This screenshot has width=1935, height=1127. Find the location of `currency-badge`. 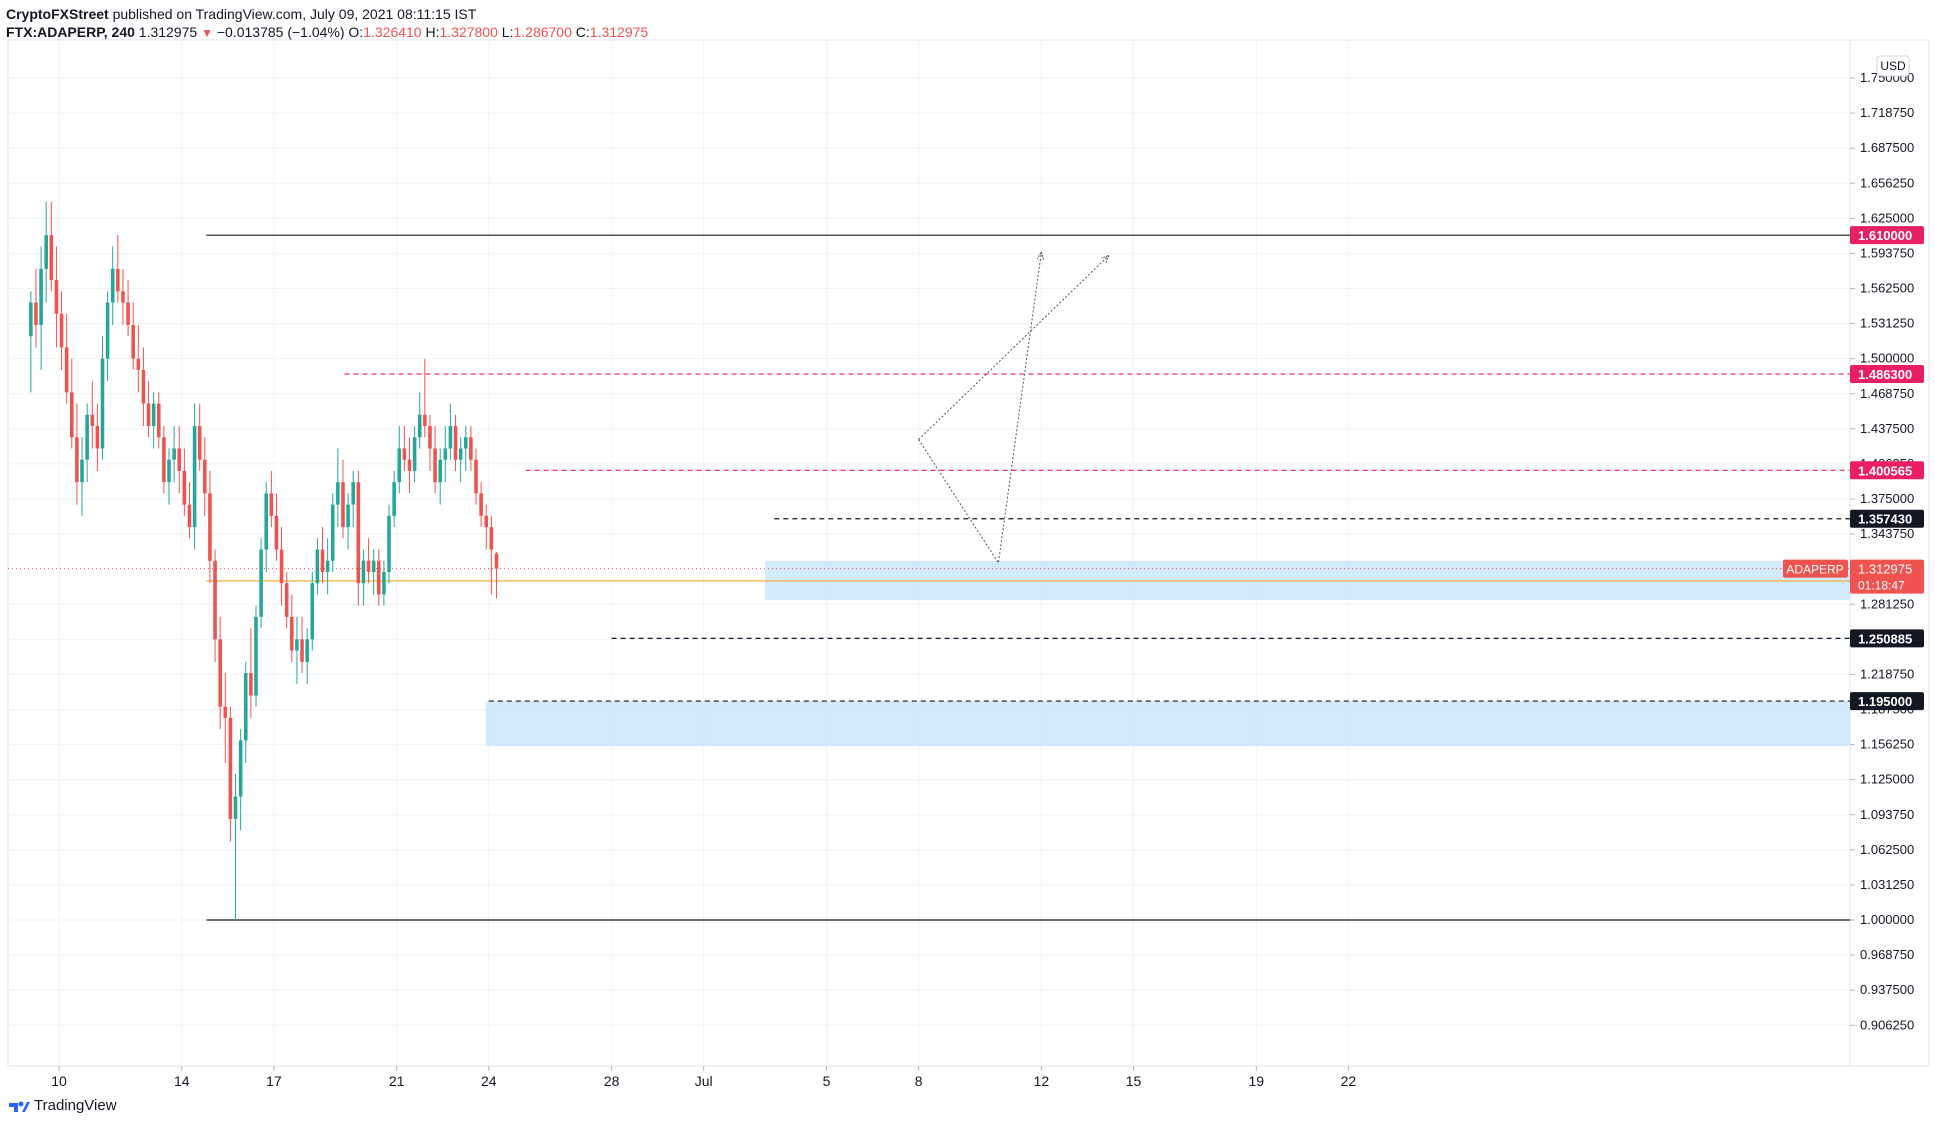

currency-badge is located at coordinates (1893, 66).